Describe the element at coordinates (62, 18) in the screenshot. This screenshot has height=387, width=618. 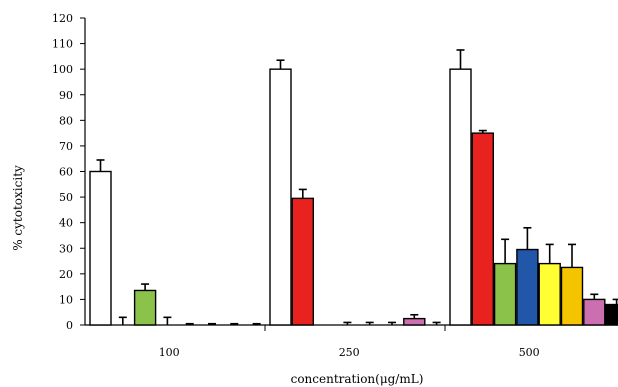
I see `y-tick-label: 120` at that location.